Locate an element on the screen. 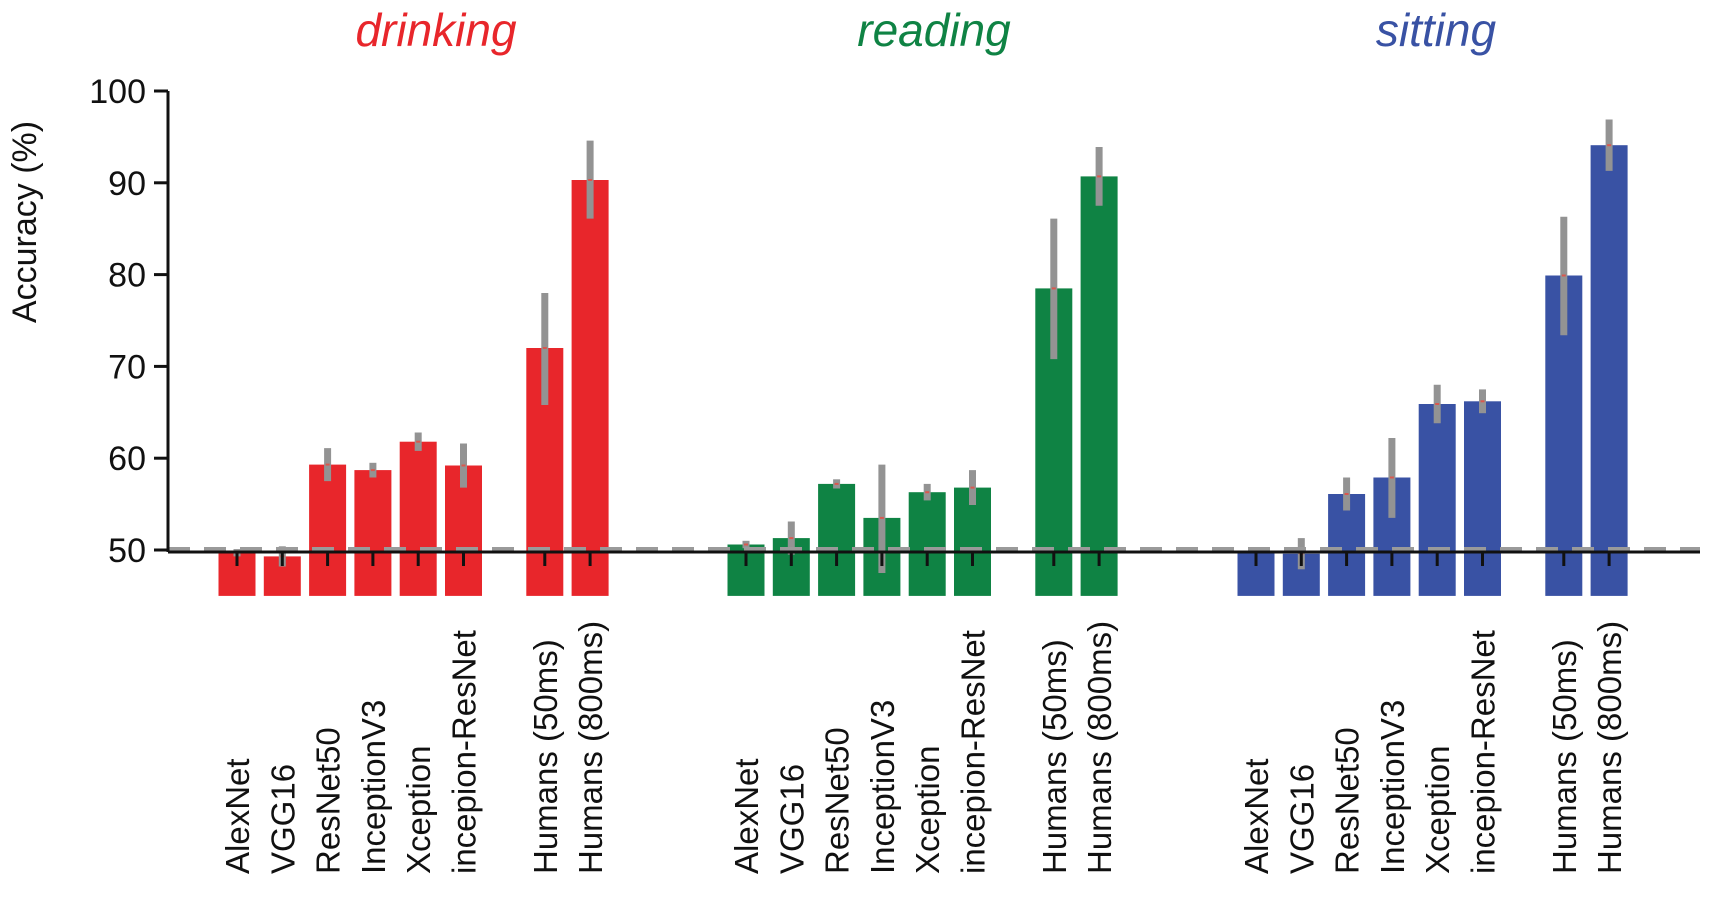  y-tick-label-60: 60 is located at coordinates (127, 459).